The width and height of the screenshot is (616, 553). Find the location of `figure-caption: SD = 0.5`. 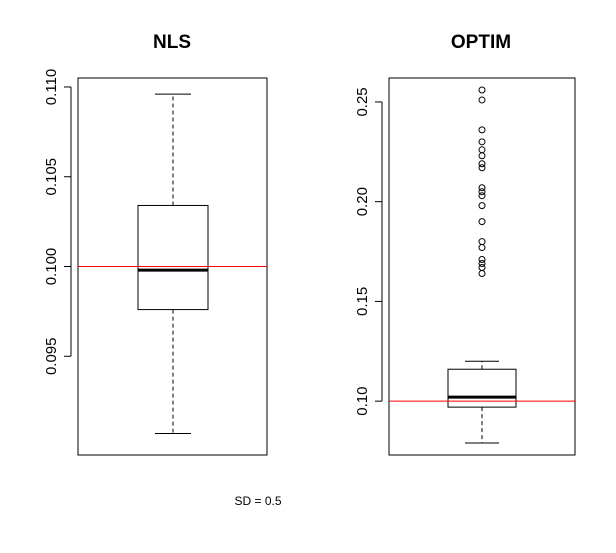

figure-caption: SD = 0.5 is located at coordinates (258, 501).